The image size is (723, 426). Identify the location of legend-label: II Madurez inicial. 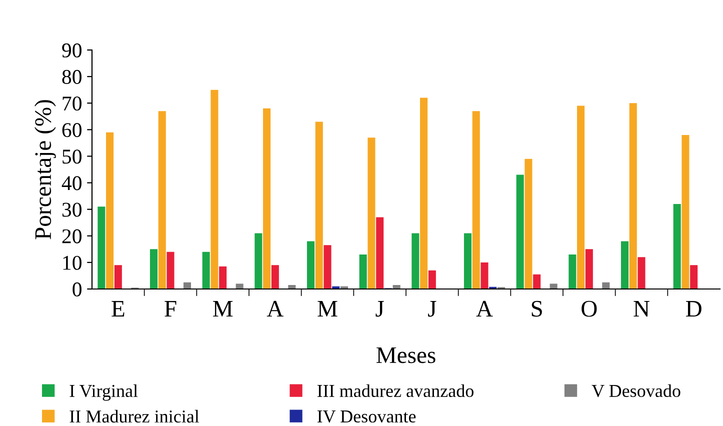
(135, 416).